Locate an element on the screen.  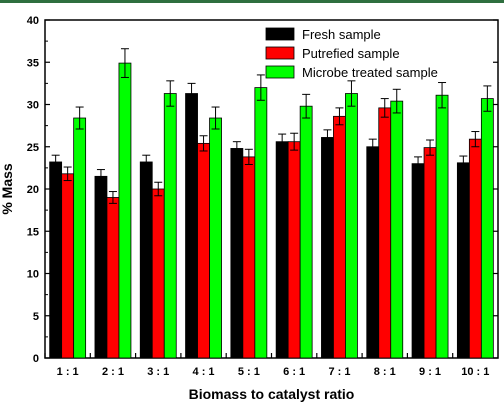
y-tick-label: 40 is located at coordinates (33, 21).